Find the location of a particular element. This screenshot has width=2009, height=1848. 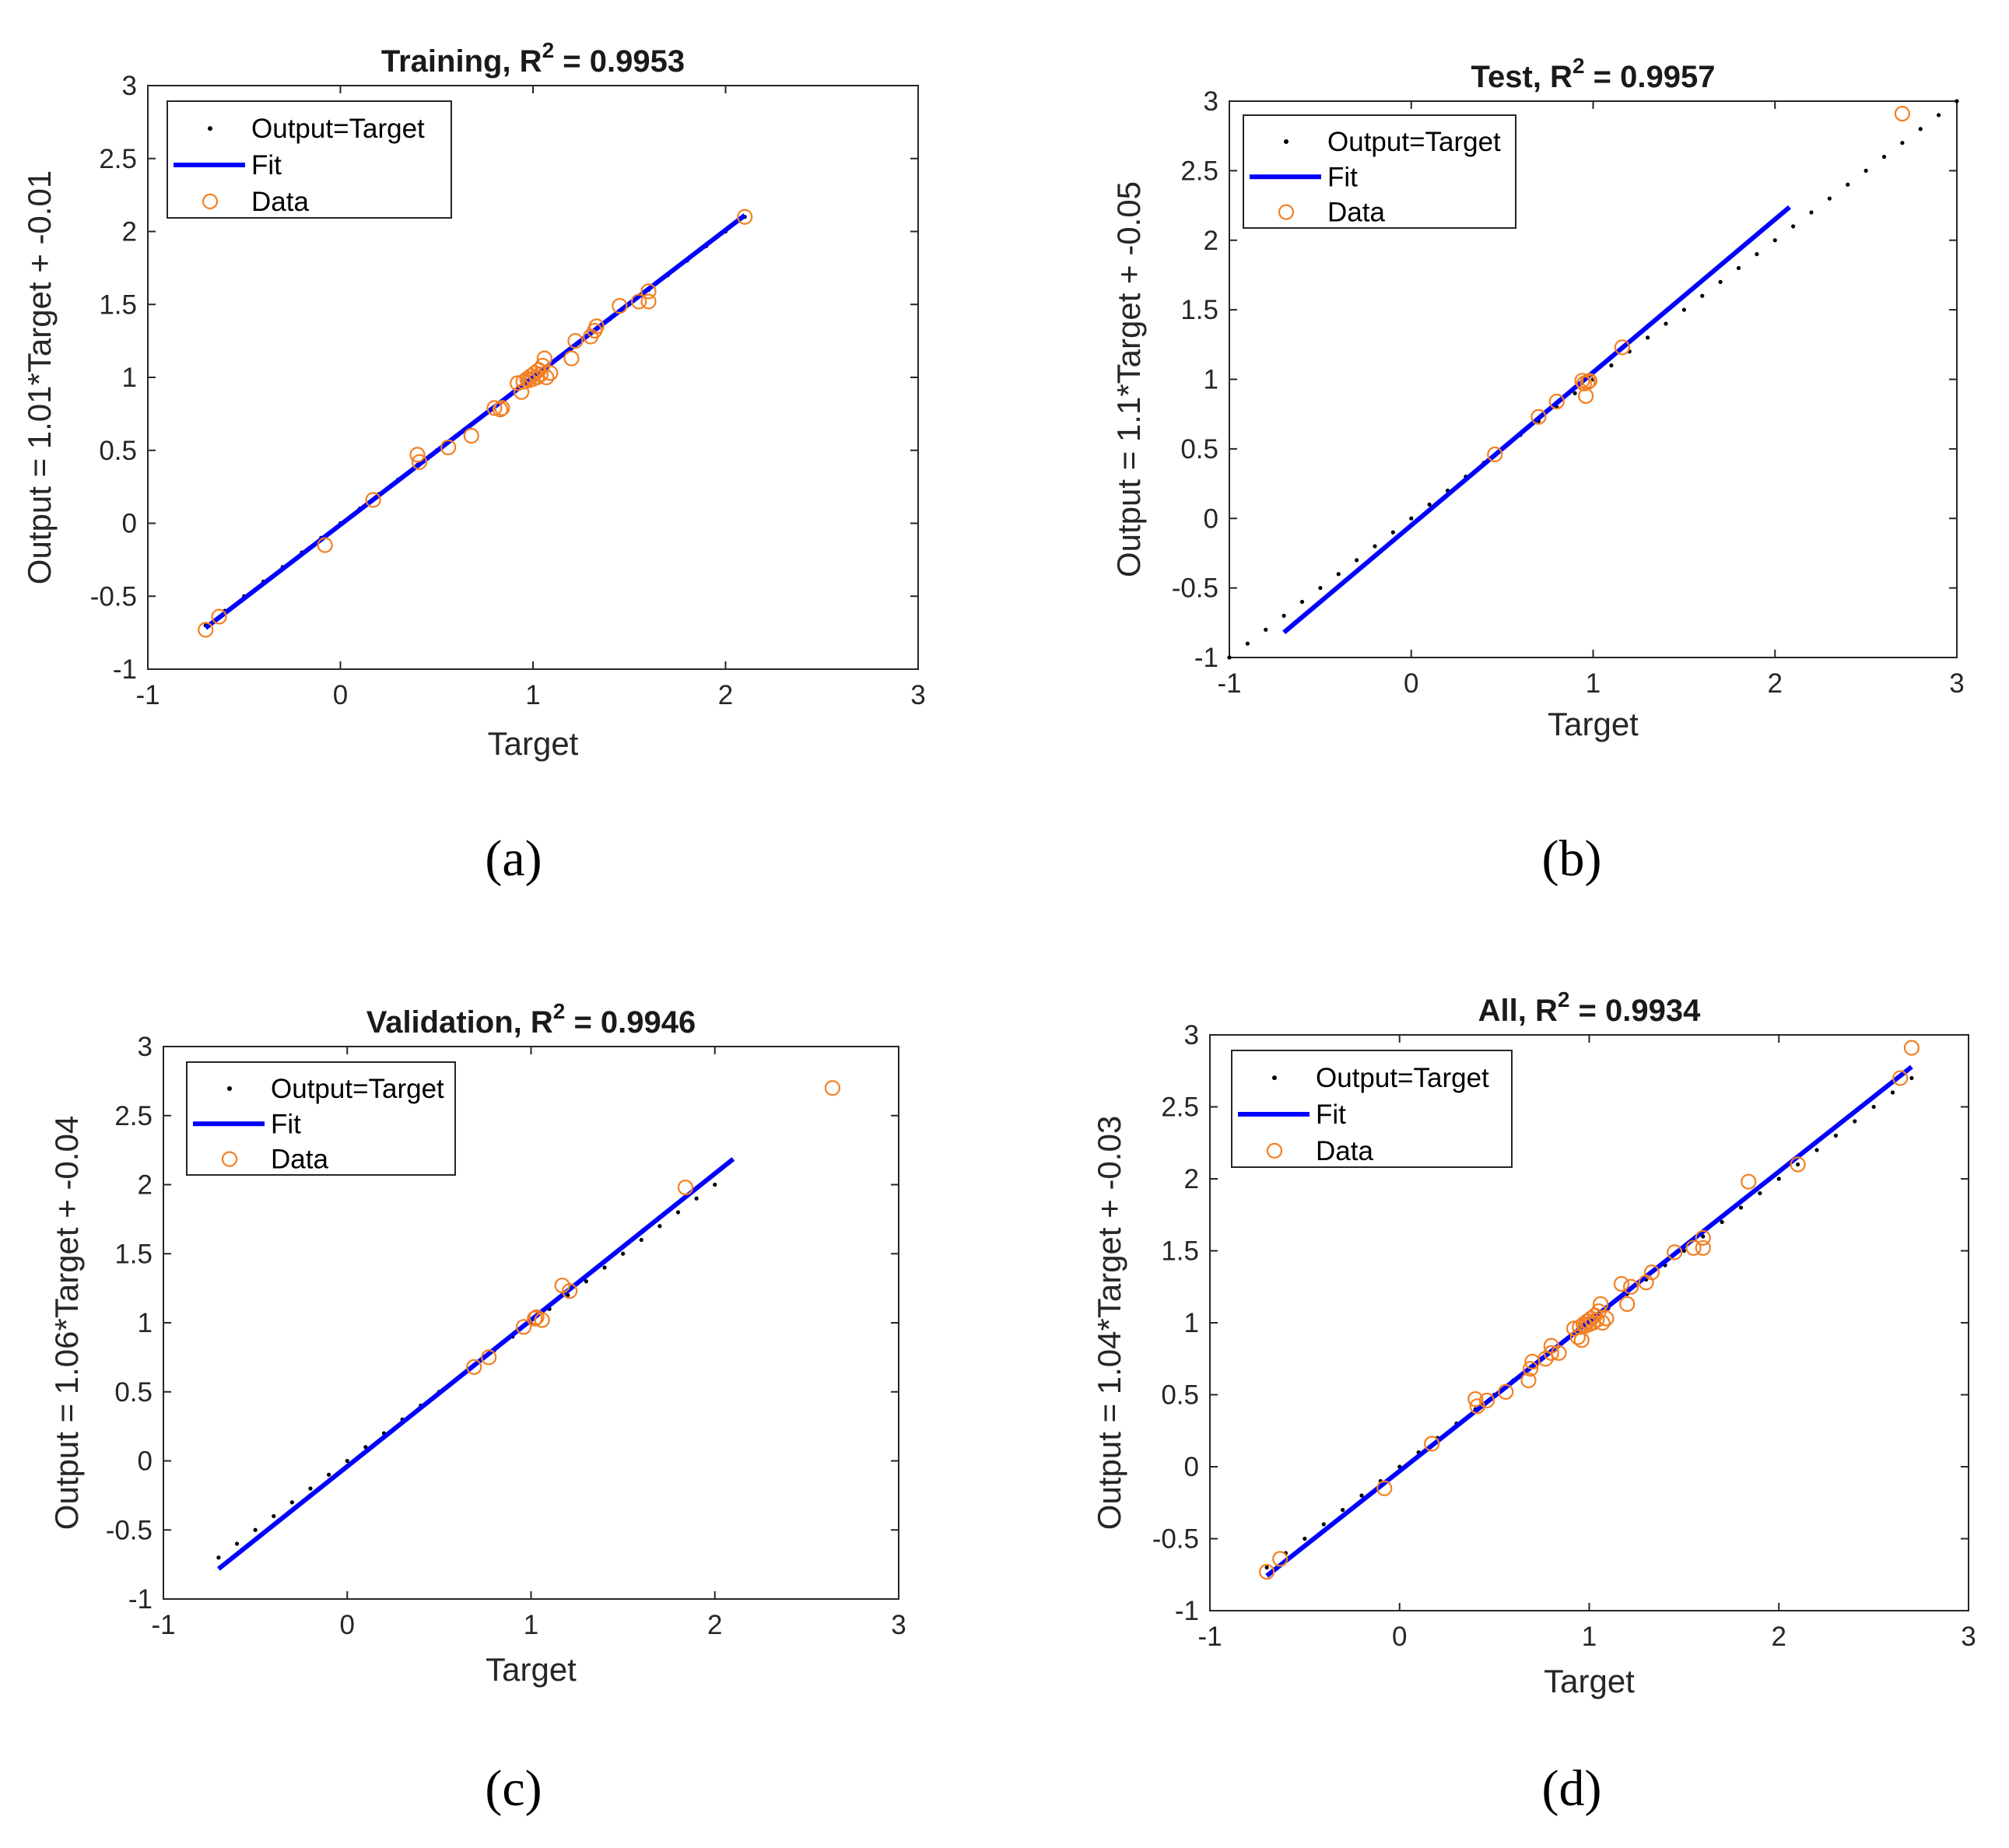

chart-title-value: = 0.9957 is located at coordinates (1651, 77).